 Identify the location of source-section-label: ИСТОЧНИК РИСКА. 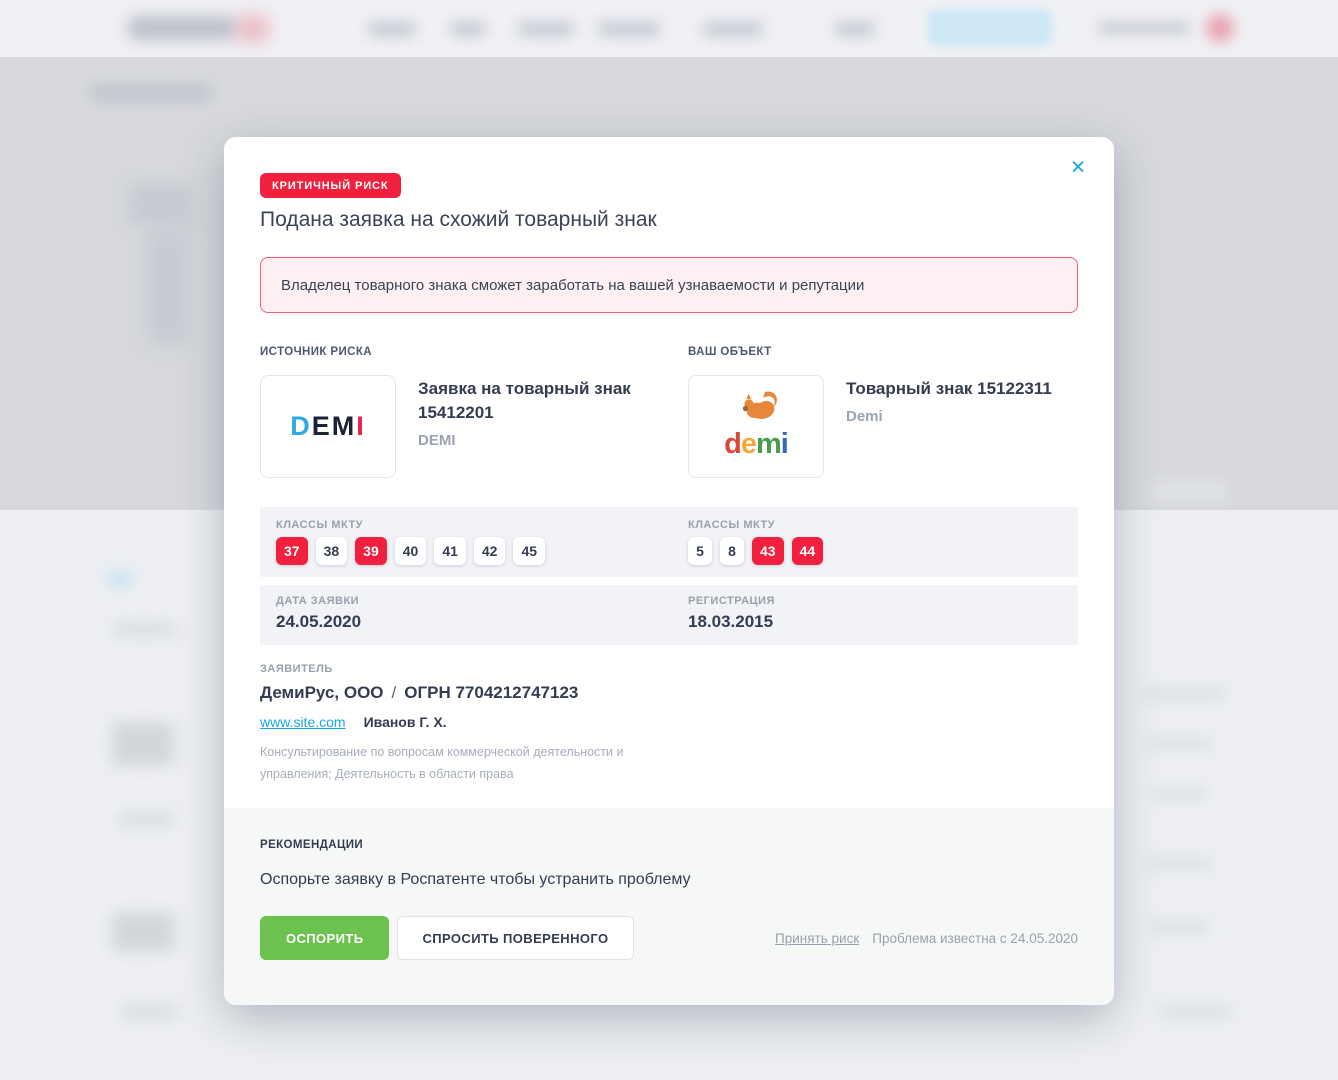
(316, 352).